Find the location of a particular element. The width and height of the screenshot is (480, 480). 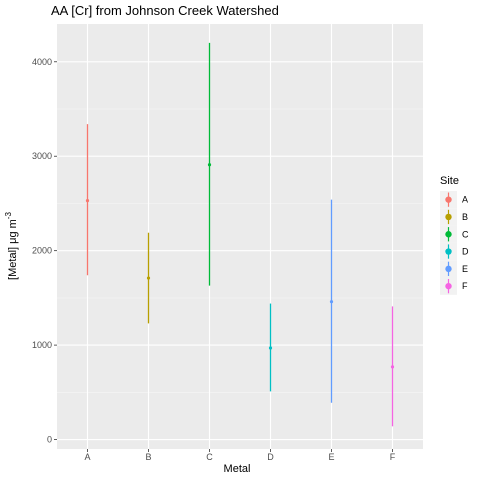

y-axis: 0 1000 2000 3000 4000 is located at coordinates (44, 251).